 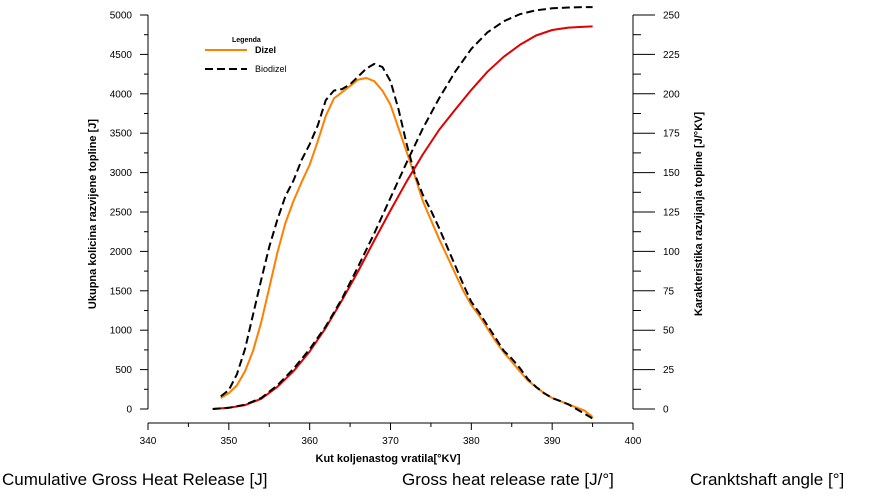 I want to click on caption-crankshaft-angle: Cranktshaft angle [°], so click(x=767, y=479).